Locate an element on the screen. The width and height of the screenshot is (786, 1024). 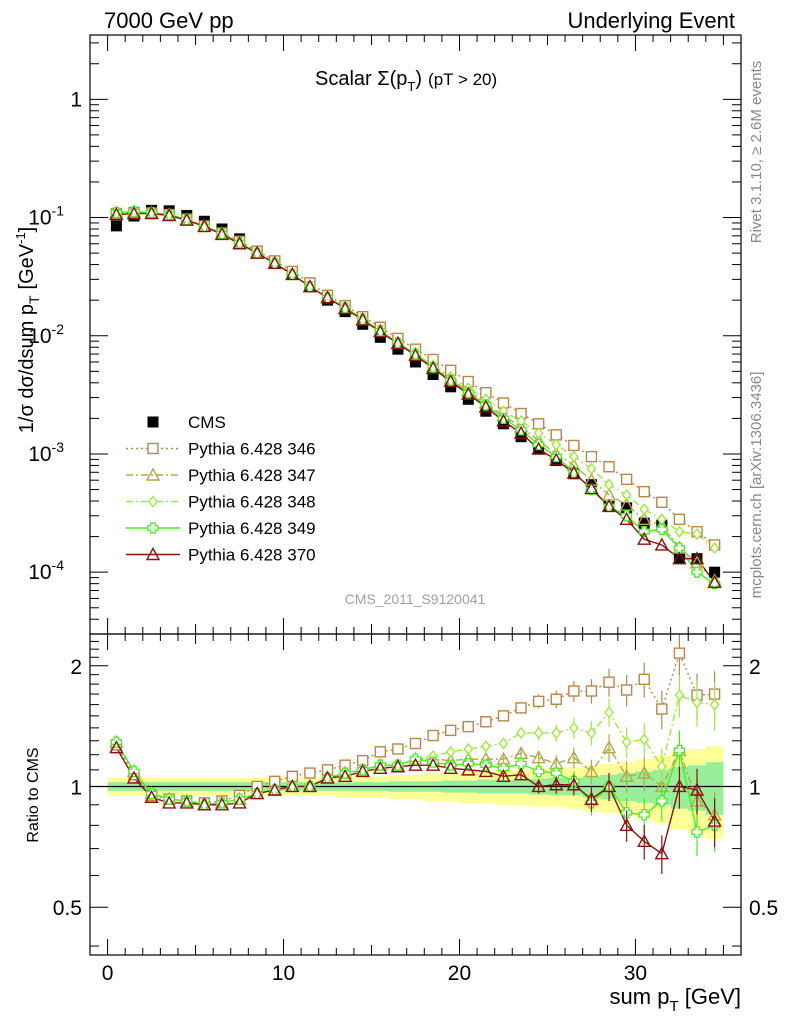
x-axis-label: sum pT [GeV] is located at coordinates (675, 999).